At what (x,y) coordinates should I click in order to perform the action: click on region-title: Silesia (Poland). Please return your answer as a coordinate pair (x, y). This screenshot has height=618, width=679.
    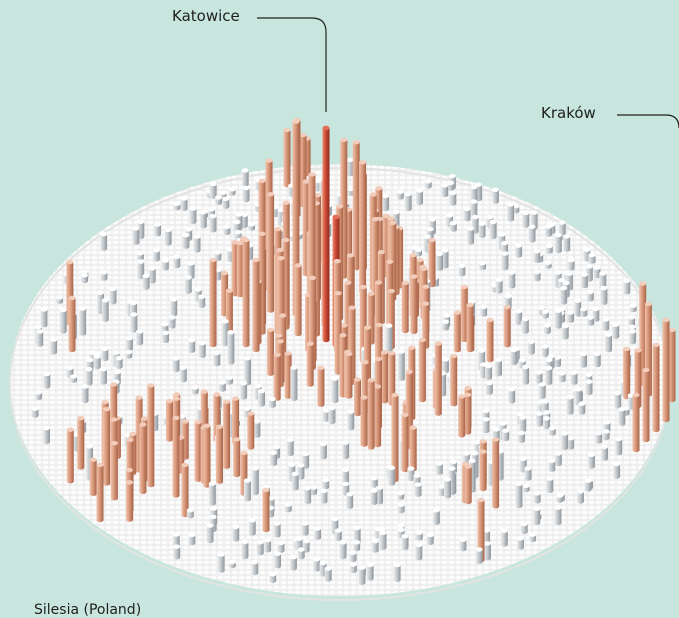
    Looking at the image, I should click on (88, 610).